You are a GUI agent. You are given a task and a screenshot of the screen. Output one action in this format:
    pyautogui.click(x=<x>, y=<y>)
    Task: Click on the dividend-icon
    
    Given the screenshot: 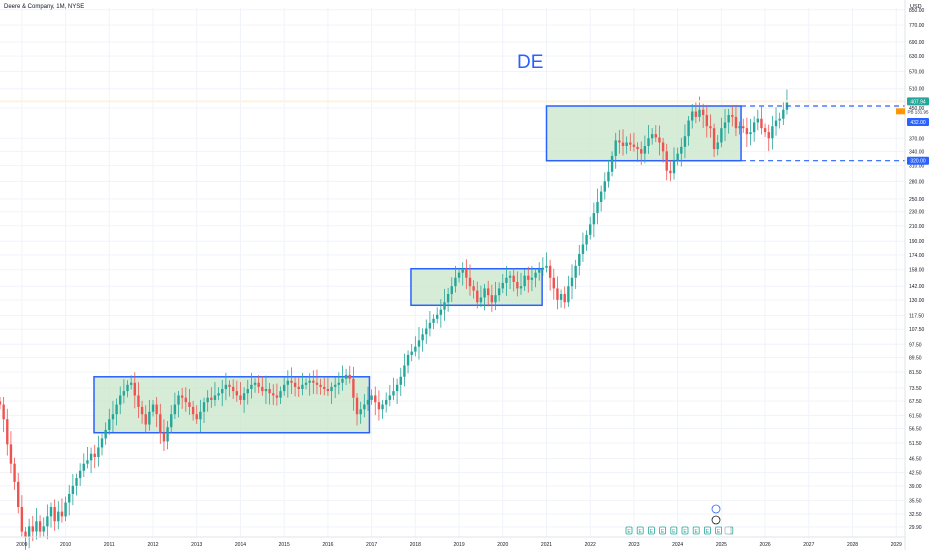 What is the action you would take?
    pyautogui.click(x=716, y=520)
    